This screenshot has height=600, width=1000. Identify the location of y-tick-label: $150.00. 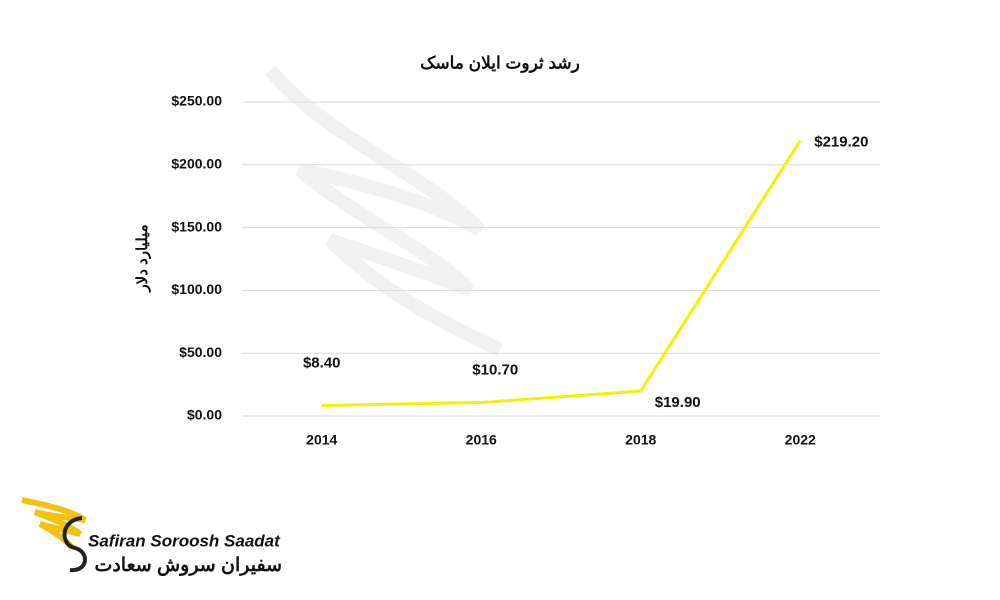
(196, 226).